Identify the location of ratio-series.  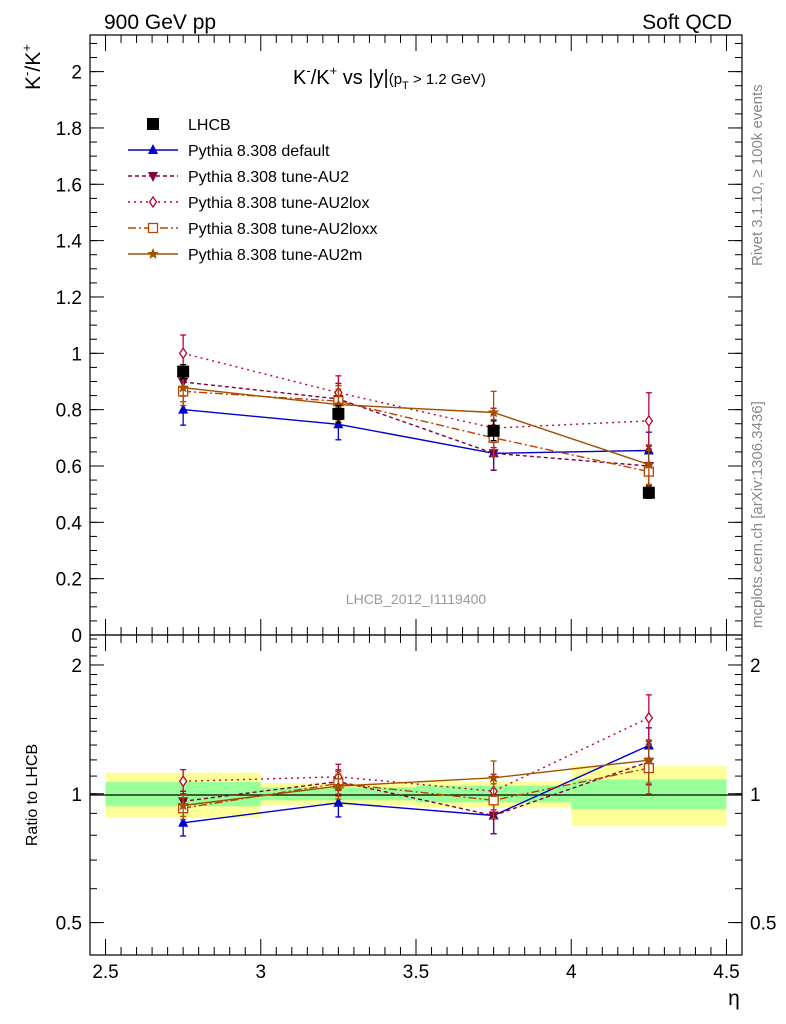
(416, 765).